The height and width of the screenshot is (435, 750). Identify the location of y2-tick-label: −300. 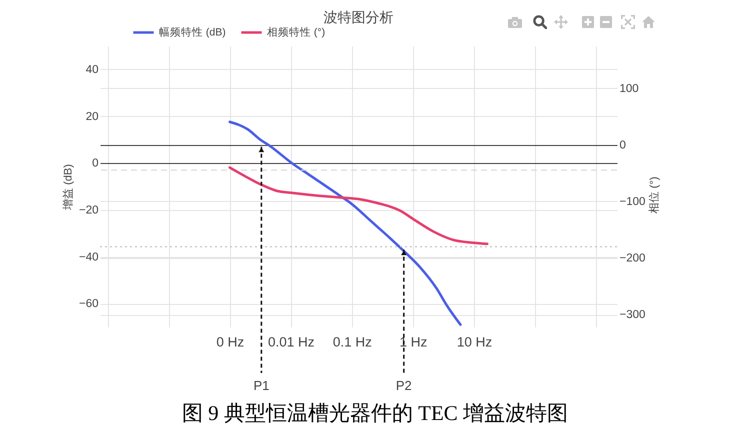
(633, 315).